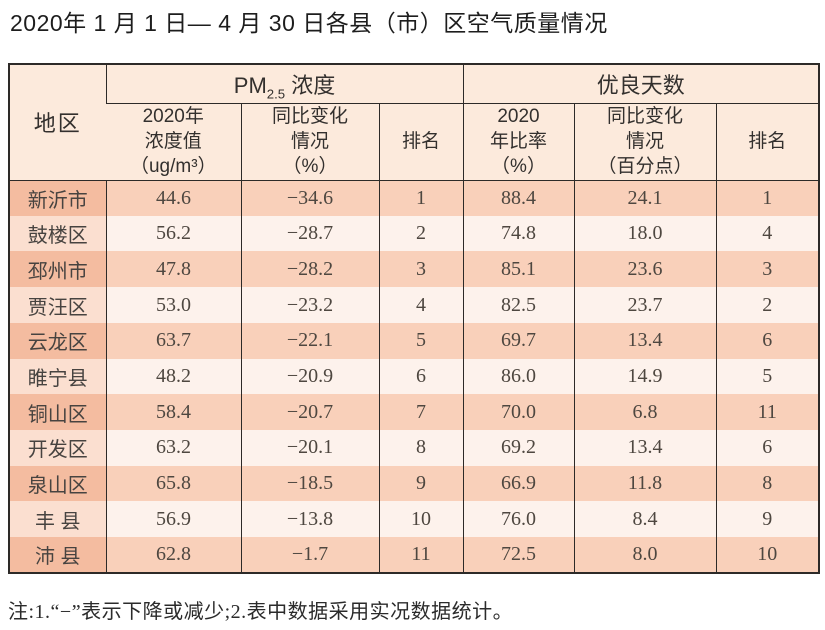 The image size is (825, 630). Describe the element at coordinates (644, 269) in the screenshot. I see `good-change-cell: 23.6` at that location.